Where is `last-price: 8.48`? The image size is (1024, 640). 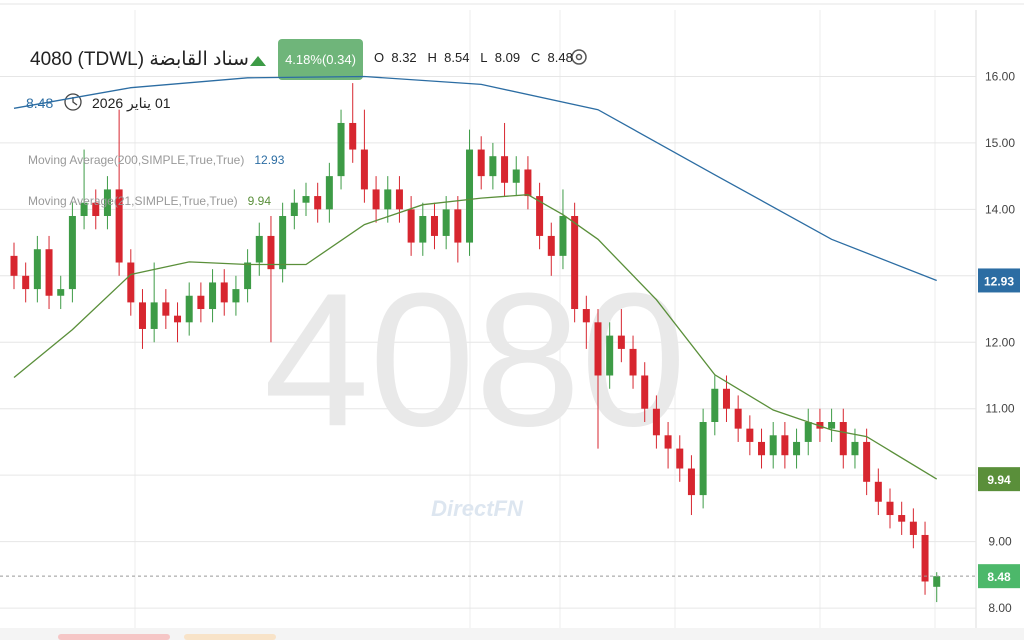
last-price: 8.48 is located at coordinates (40, 103).